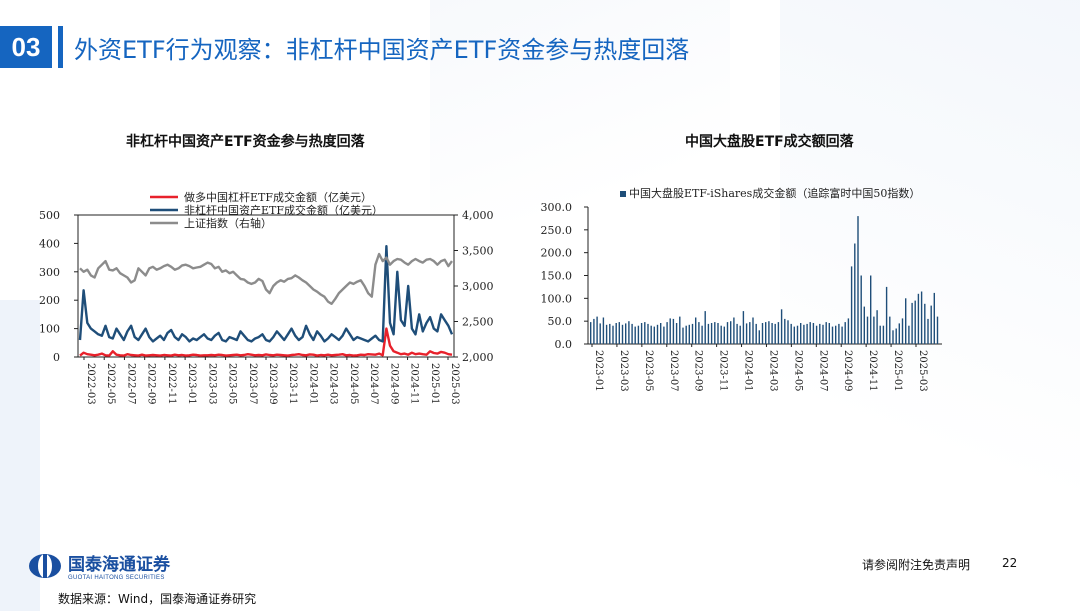 This screenshot has width=1080, height=611. Describe the element at coordinates (157, 599) in the screenshot. I see `data-source: 数据来源：Wind，国泰海通证券研究` at that location.